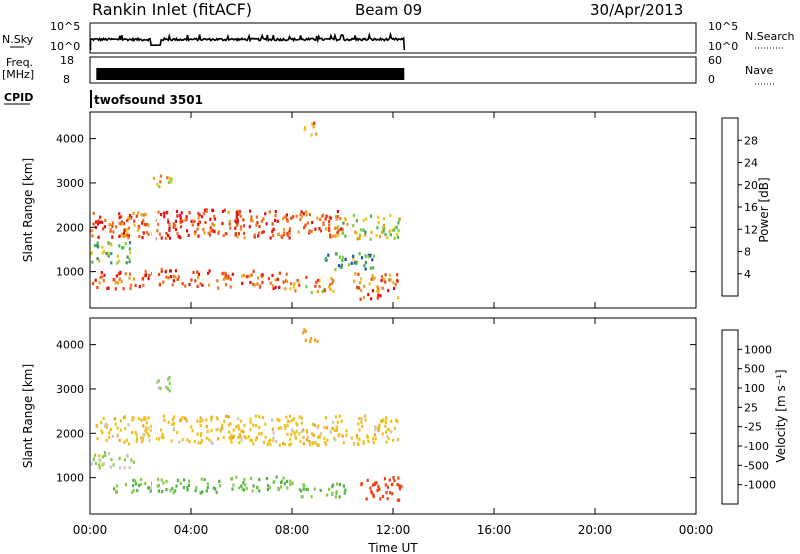 The width and height of the screenshot is (800, 554). What do you see at coordinates (90, 530) in the screenshot?
I see `time-tick-label: 00:00` at bounding box center [90, 530].